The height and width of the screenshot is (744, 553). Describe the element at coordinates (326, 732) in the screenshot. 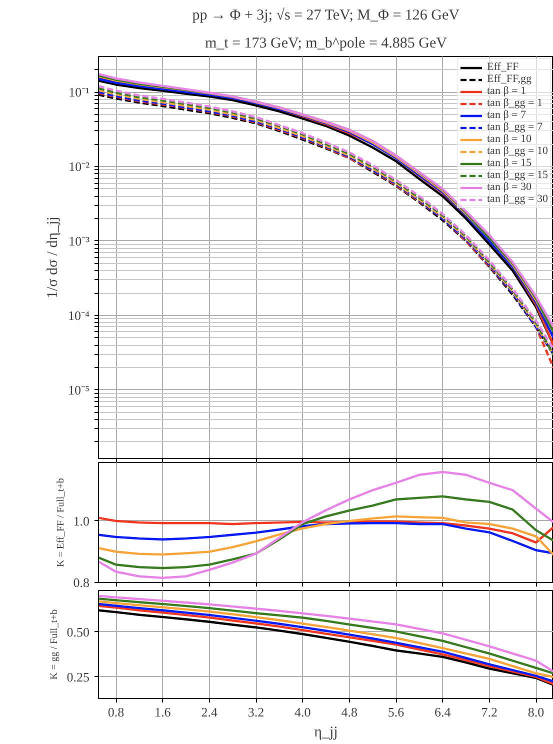

I see `x-axis-title: η_jj` at that location.